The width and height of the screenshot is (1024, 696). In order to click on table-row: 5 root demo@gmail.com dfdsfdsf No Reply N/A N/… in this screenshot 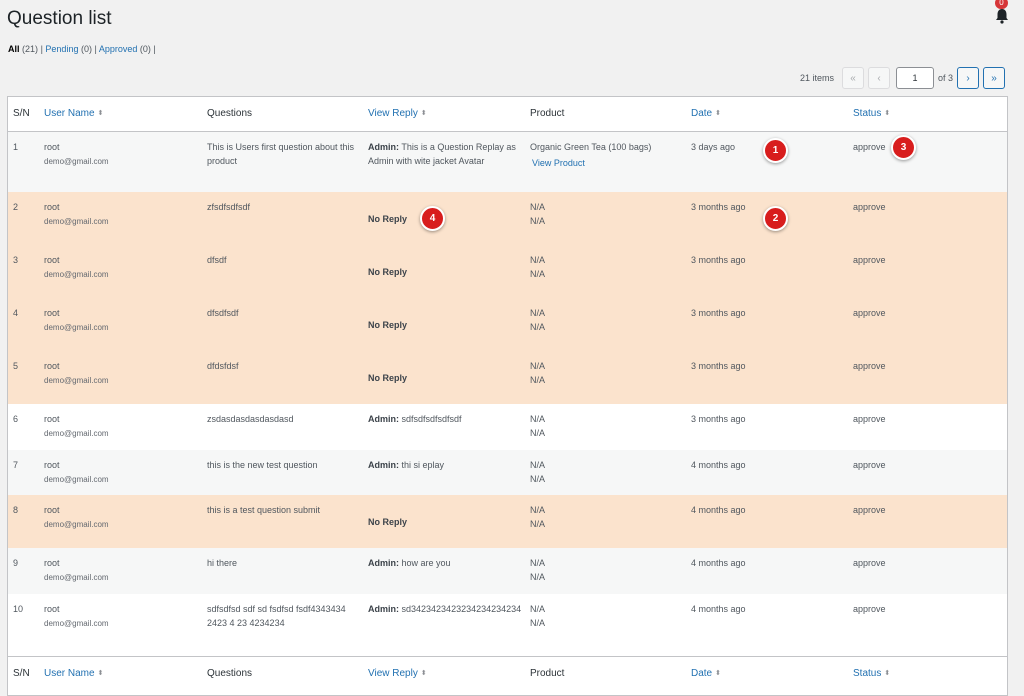, I will do `click(507, 377)`.